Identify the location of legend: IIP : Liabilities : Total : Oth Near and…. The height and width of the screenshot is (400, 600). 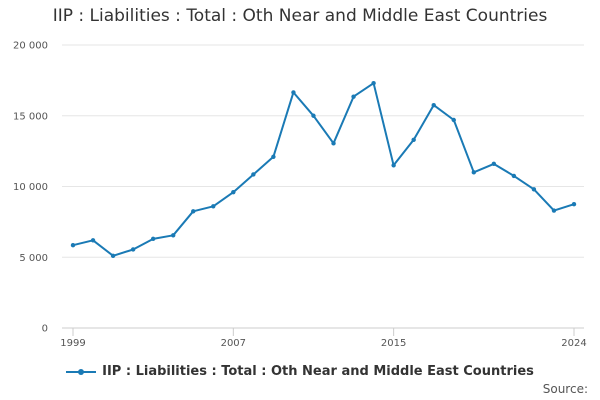
(300, 371).